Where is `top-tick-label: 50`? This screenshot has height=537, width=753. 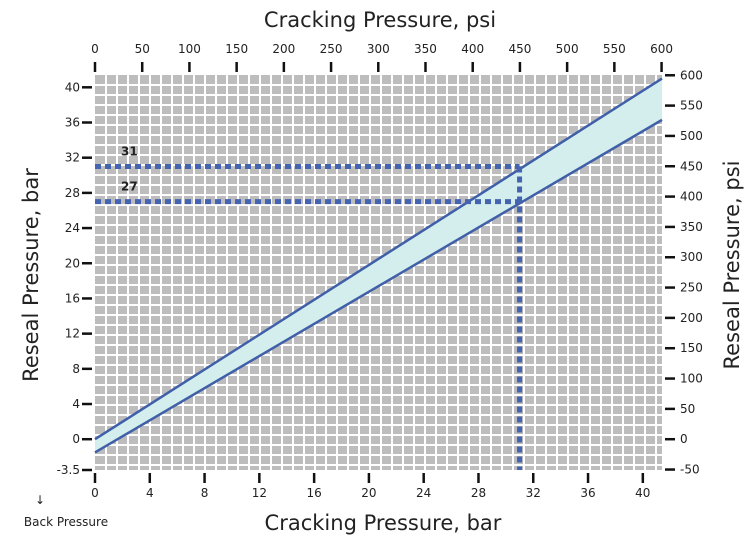
top-tick-label: 50 is located at coordinates (142, 49).